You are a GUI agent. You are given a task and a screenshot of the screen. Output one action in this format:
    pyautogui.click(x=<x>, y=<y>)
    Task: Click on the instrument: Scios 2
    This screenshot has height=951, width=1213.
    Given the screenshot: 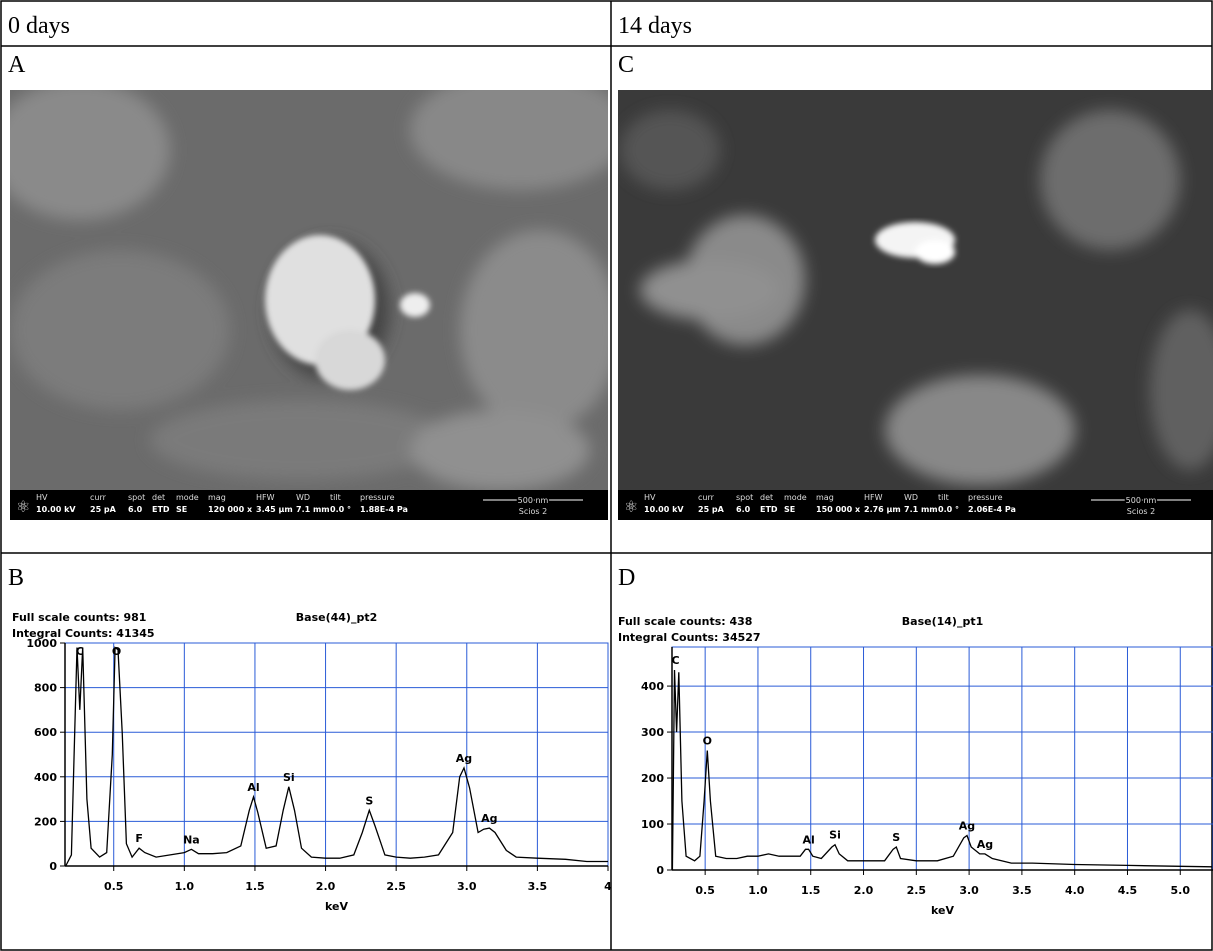 What is the action you would take?
    pyautogui.click(x=533, y=511)
    